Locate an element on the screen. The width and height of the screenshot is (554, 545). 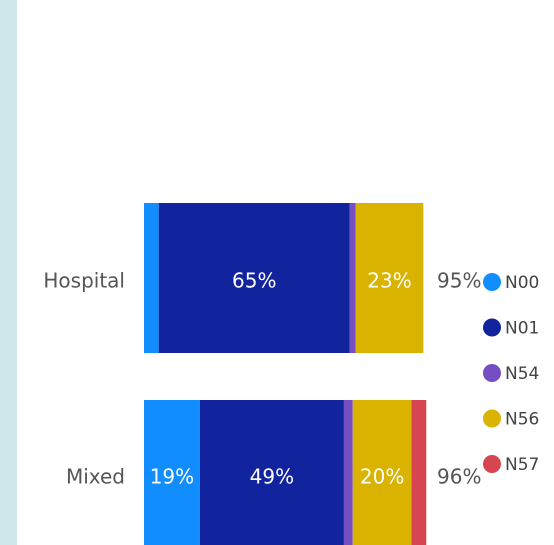
category-label: Mixed is located at coordinates (95, 477).